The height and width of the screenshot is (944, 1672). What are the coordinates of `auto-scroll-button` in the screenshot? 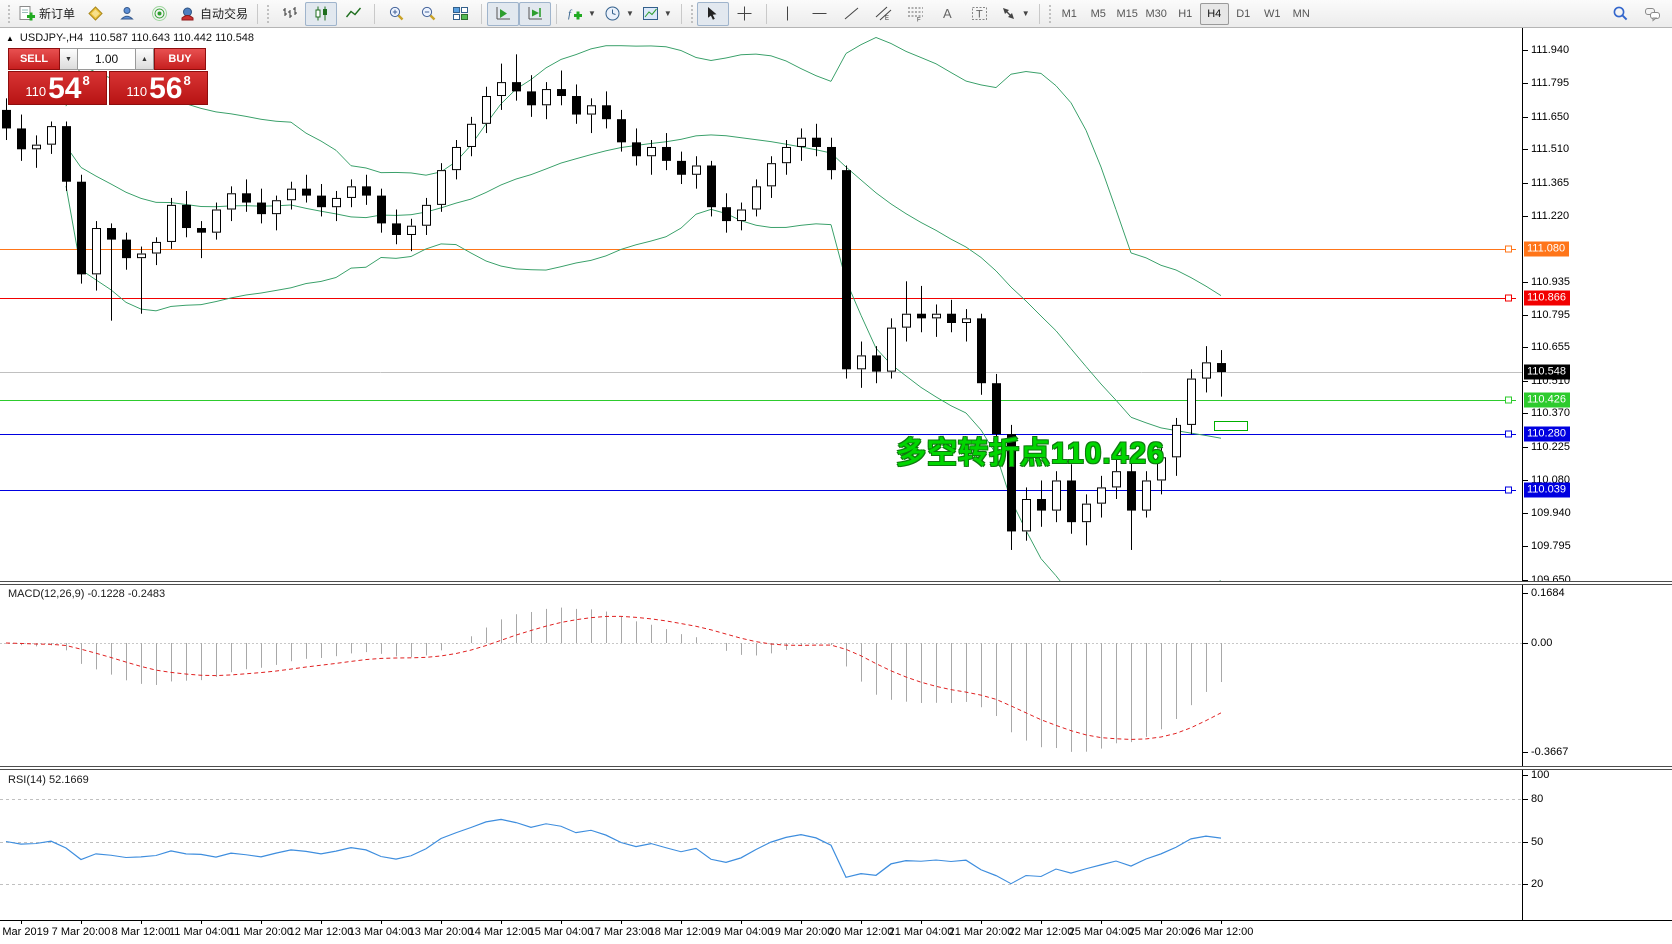 It's located at (503, 13).